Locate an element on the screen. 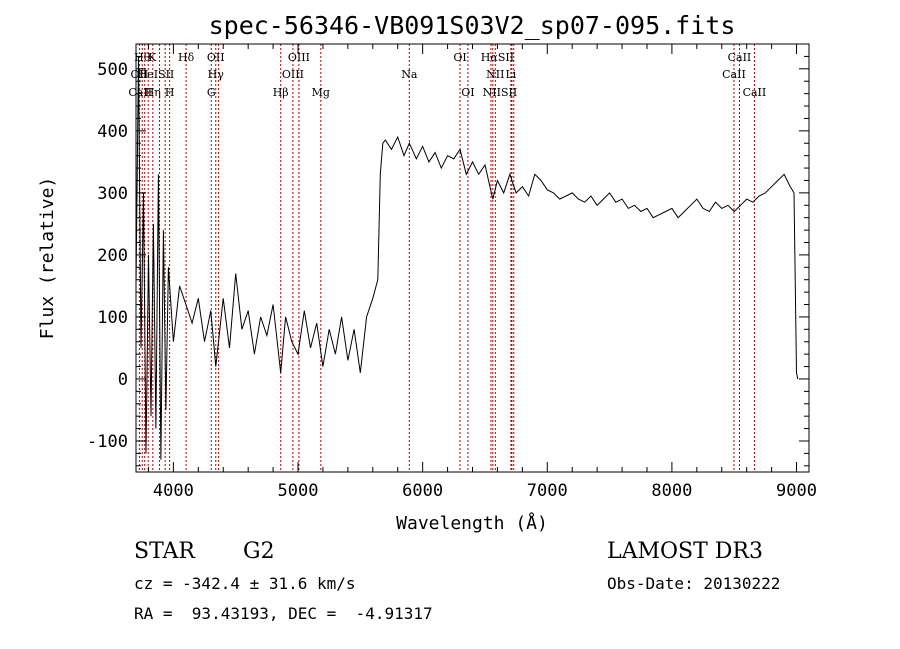 This screenshot has height=649, width=900. x-tick-label: 7000 is located at coordinates (547, 491).